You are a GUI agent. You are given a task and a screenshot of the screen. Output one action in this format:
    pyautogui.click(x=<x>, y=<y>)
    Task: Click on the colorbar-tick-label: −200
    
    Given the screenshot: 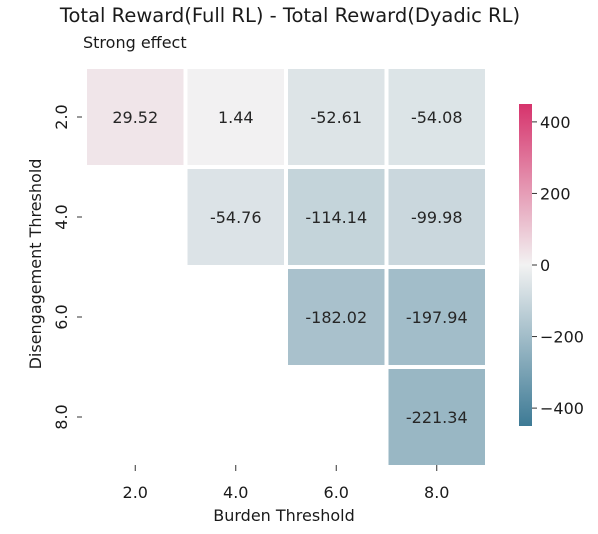 What is the action you would take?
    pyautogui.click(x=562, y=337)
    